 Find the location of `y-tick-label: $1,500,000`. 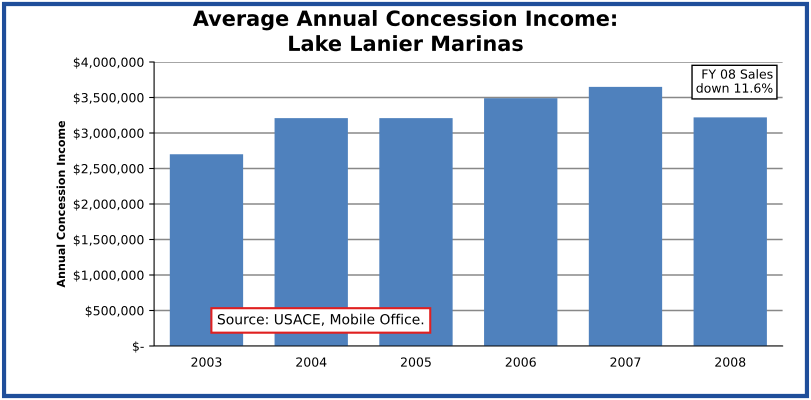

y-tick-label: $1,500,000 is located at coordinates (109, 240).